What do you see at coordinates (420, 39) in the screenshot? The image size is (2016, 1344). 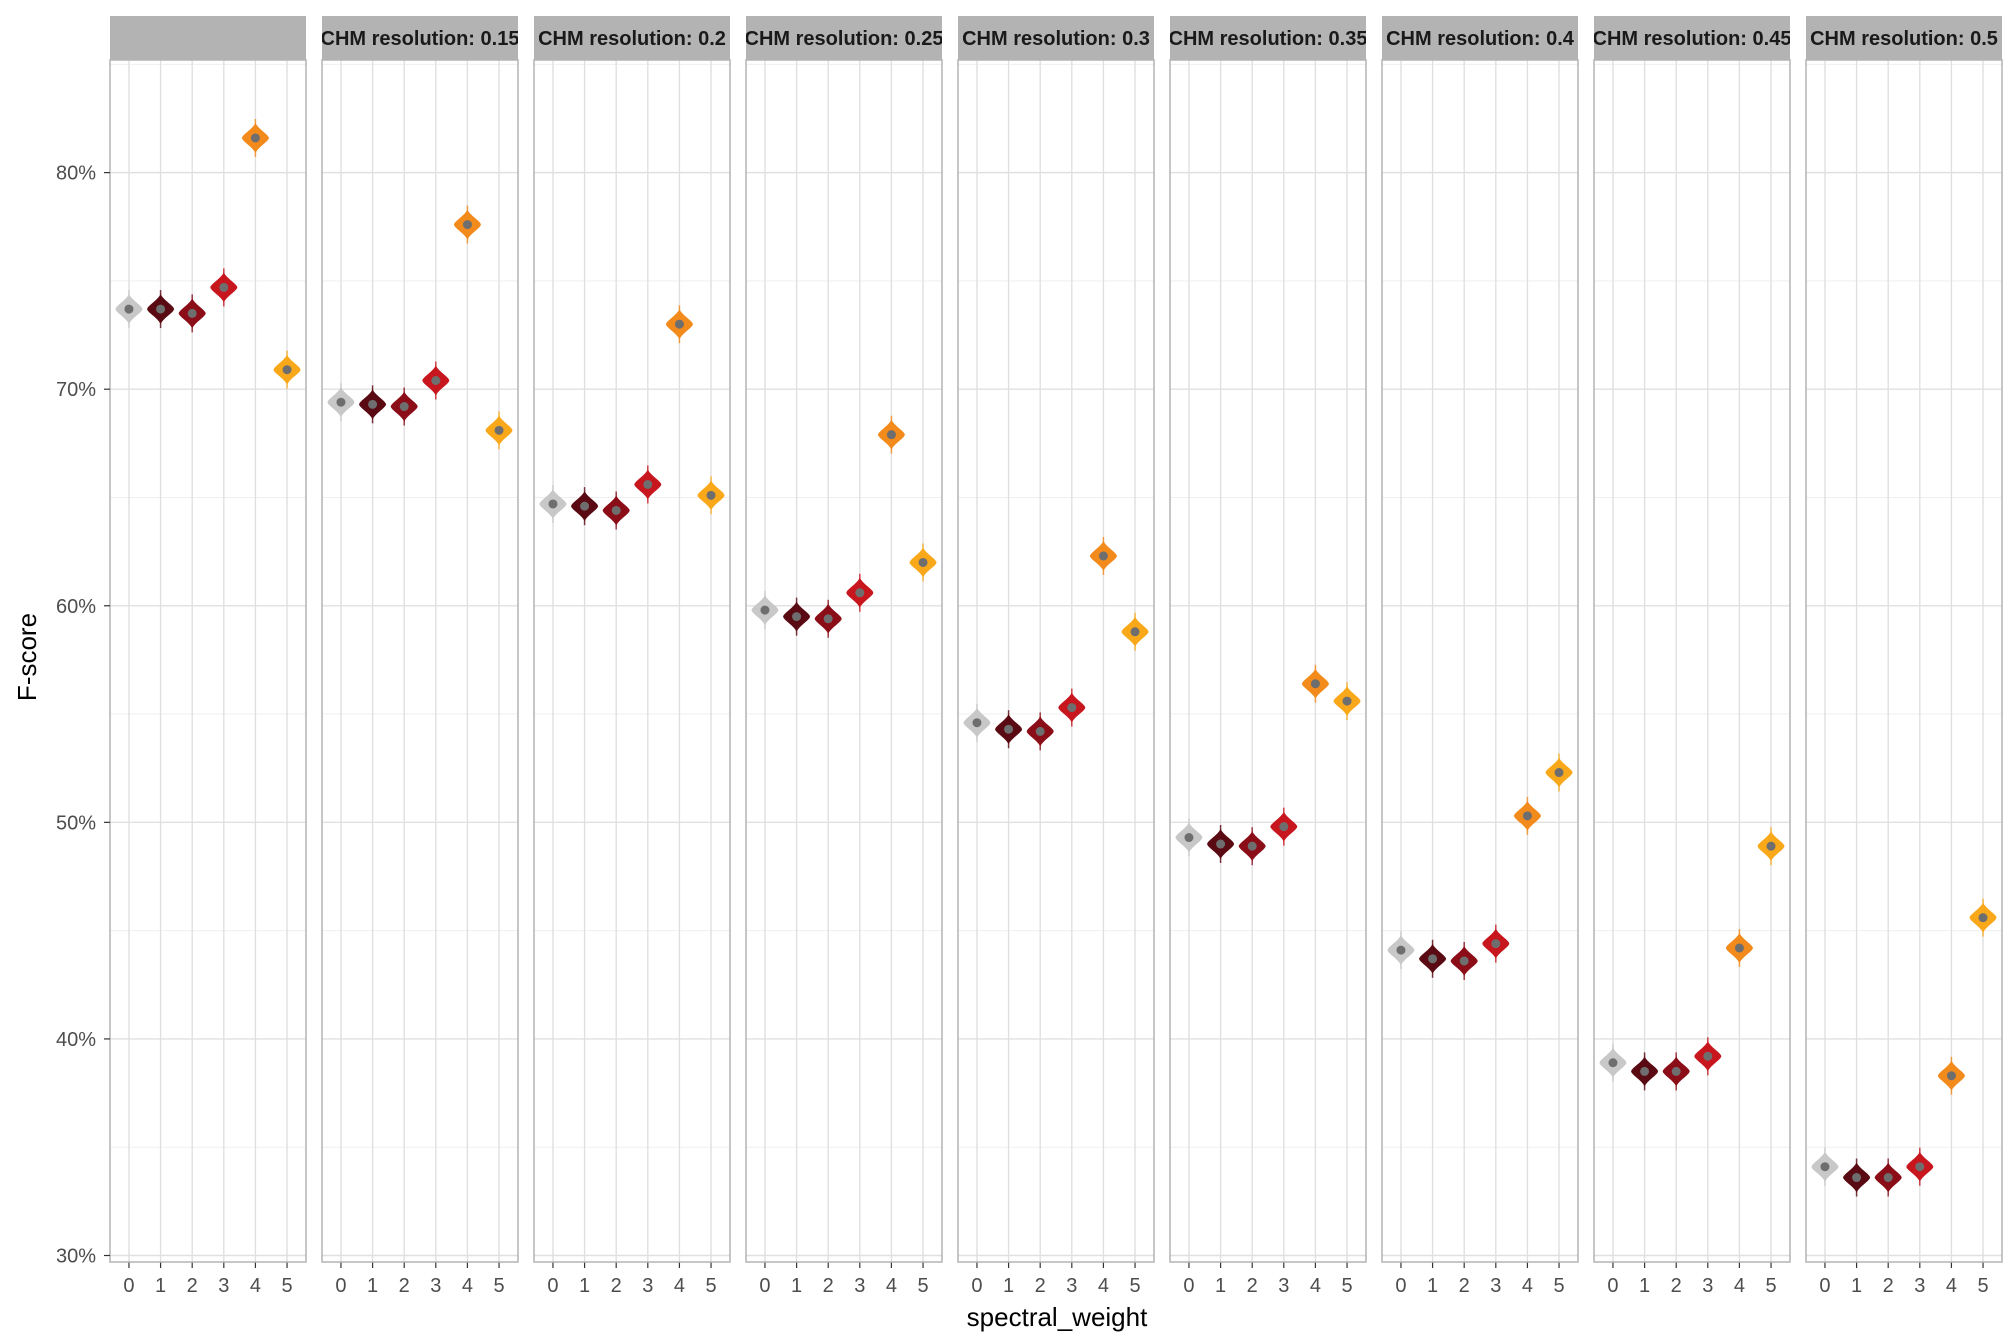 I see `strip-label: CHM resolution: 0.15` at bounding box center [420, 39].